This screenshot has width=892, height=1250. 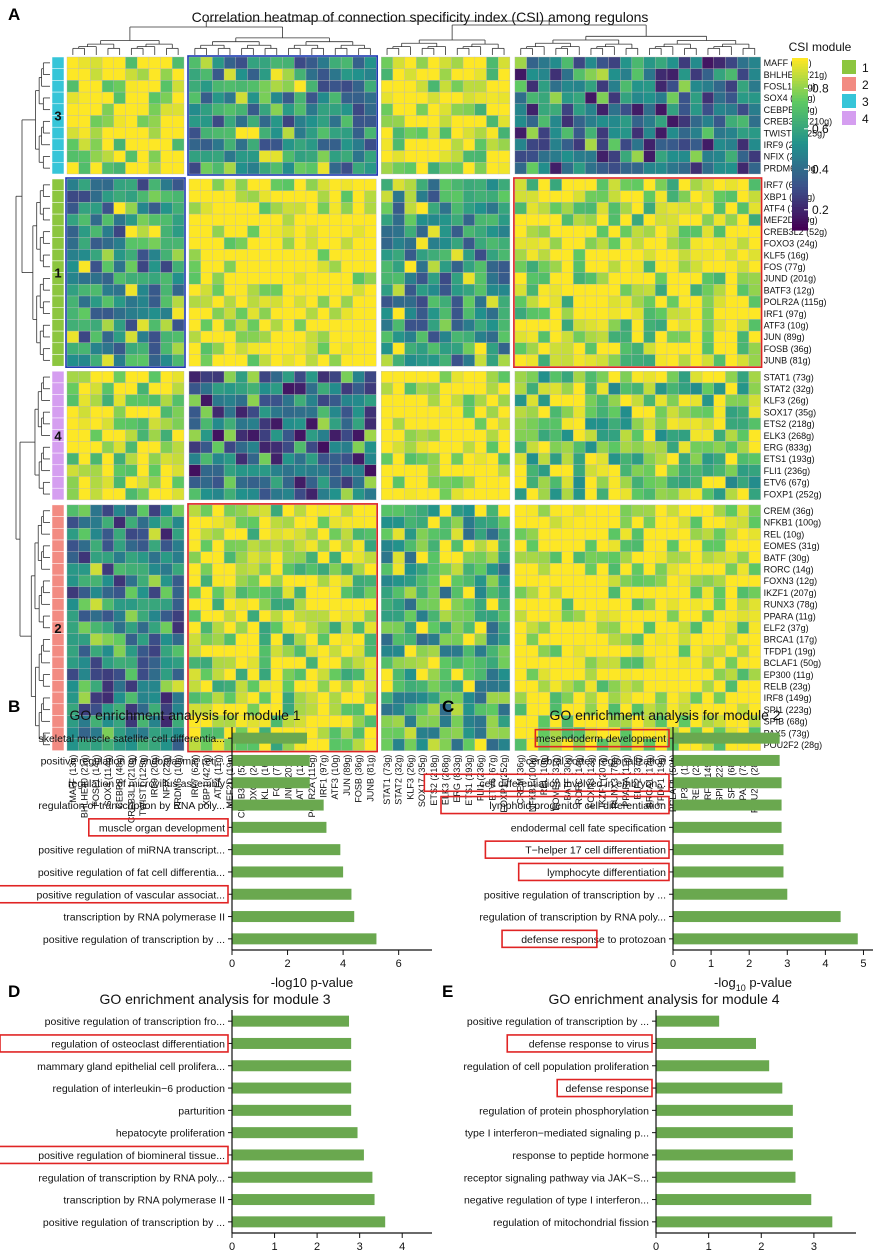 I want to click on row-label: BCLAF1 (50g), so click(x=793, y=663).